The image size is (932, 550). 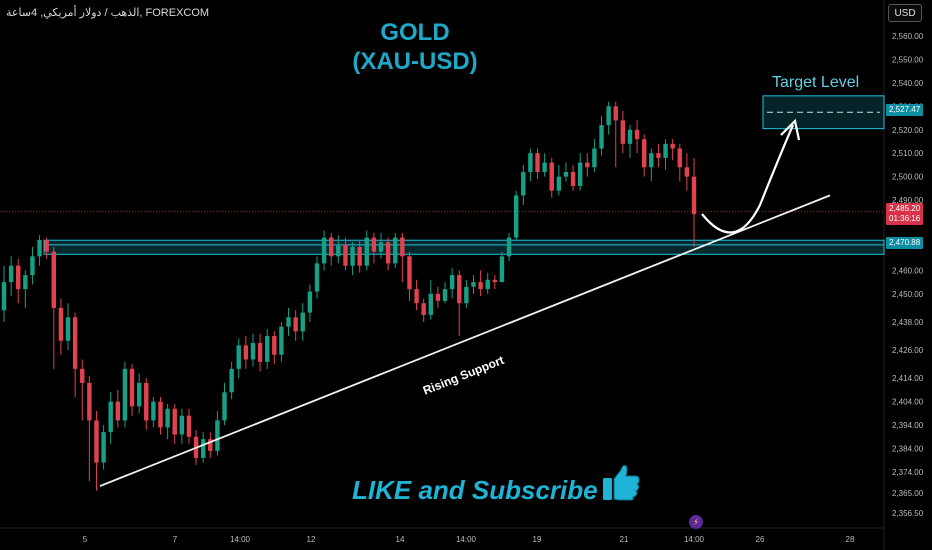 What do you see at coordinates (905, 13) in the screenshot?
I see `currency-button: USD` at bounding box center [905, 13].